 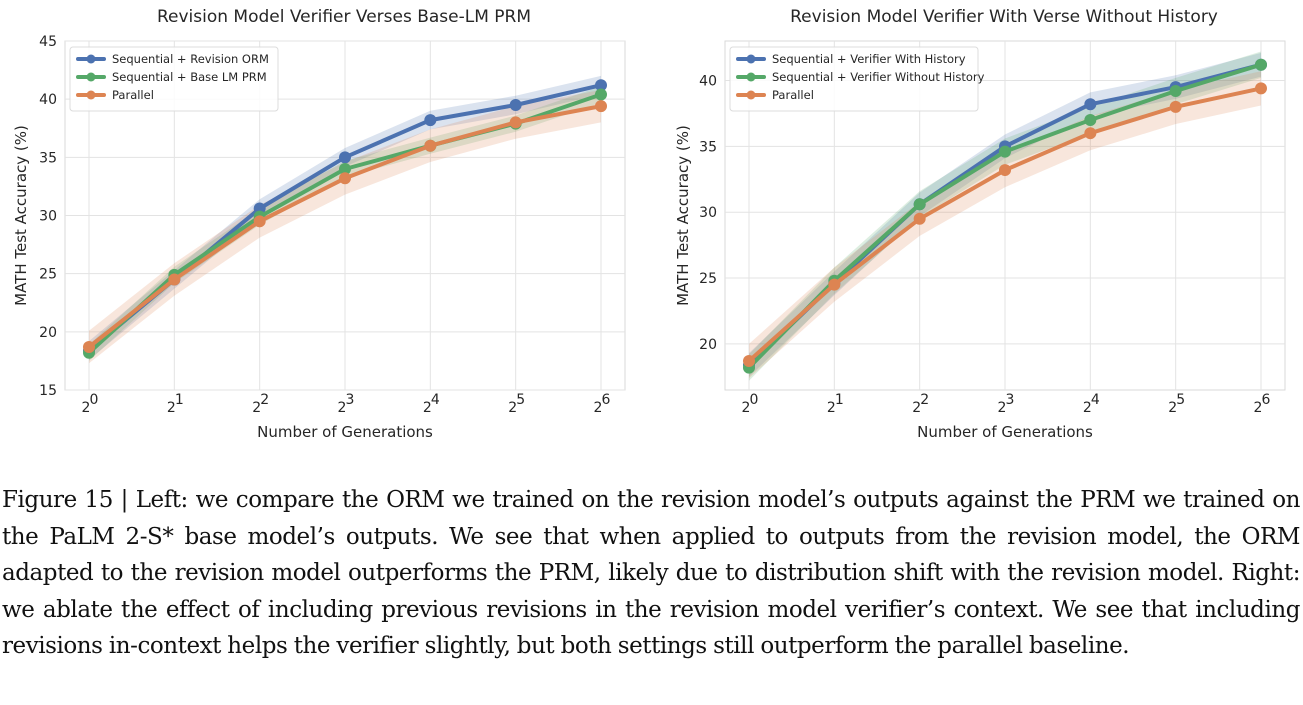 What do you see at coordinates (48, 391) in the screenshot?
I see `y-tick-label: 15` at bounding box center [48, 391].